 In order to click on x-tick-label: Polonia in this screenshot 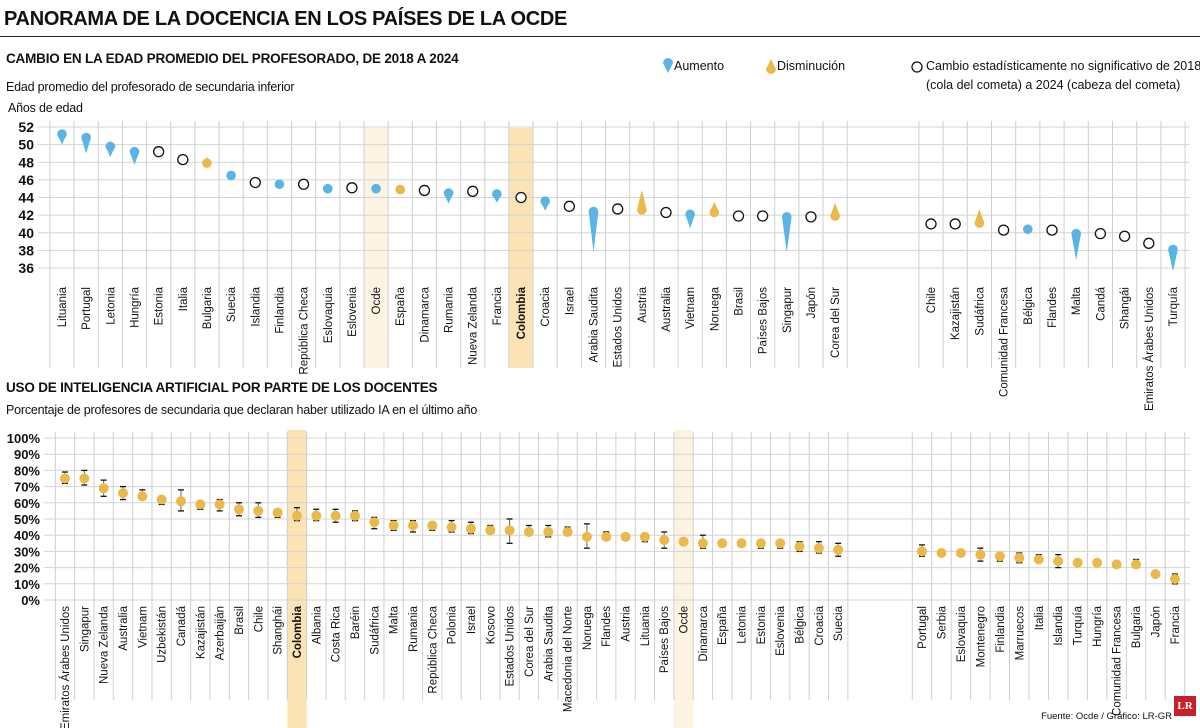, I will do `click(453, 624)`.